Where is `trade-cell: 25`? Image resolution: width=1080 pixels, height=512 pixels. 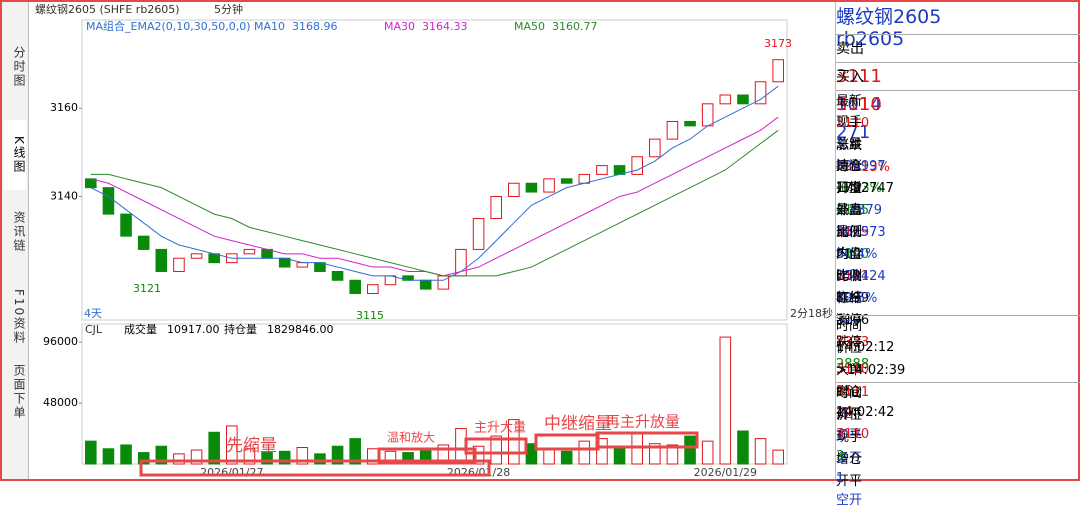
trade-cell: 25 is located at coordinates (844, 391).